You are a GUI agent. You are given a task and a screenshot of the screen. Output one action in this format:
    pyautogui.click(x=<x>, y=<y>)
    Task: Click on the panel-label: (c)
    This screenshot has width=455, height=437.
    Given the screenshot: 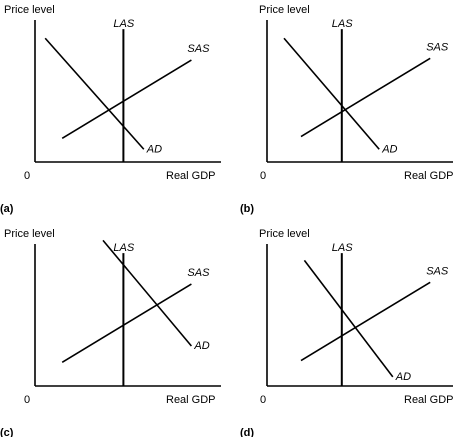 What is the action you would take?
    pyautogui.click(x=7, y=432)
    